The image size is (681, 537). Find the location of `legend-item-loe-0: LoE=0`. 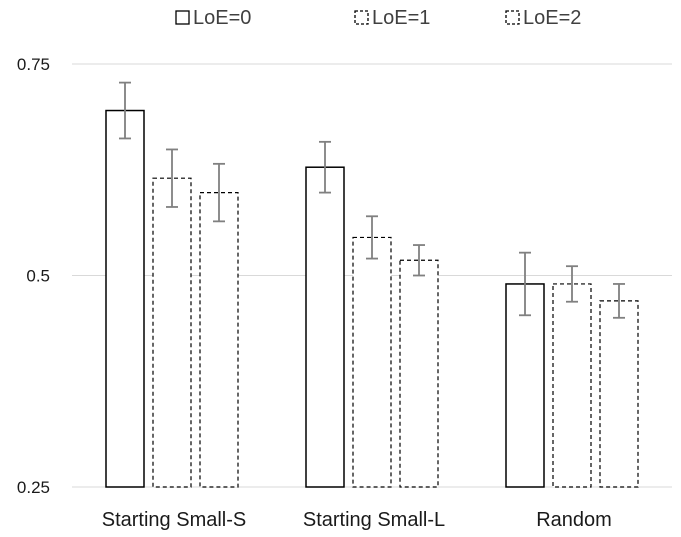

legend-item-loe-0: LoE=0 is located at coordinates (213, 18).